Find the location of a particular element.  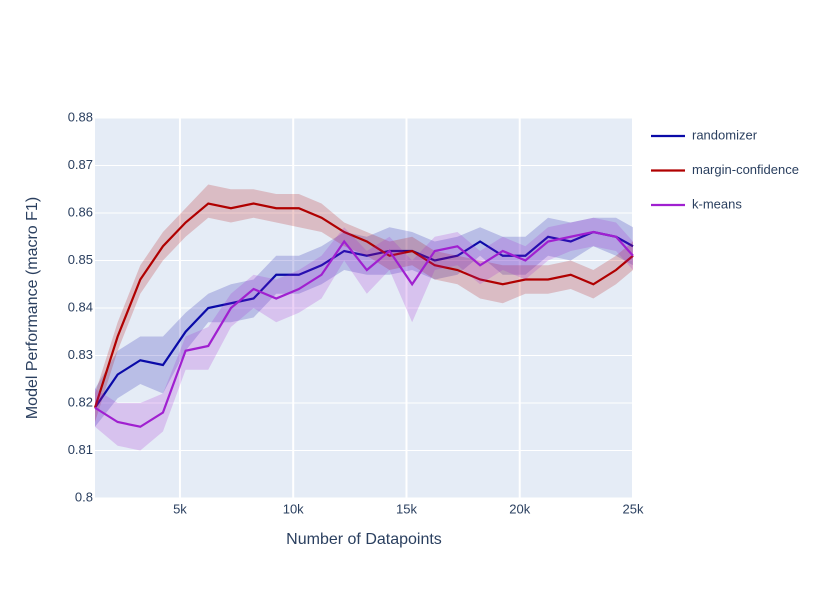

y-tick-label: 0.88 is located at coordinates (80, 116).